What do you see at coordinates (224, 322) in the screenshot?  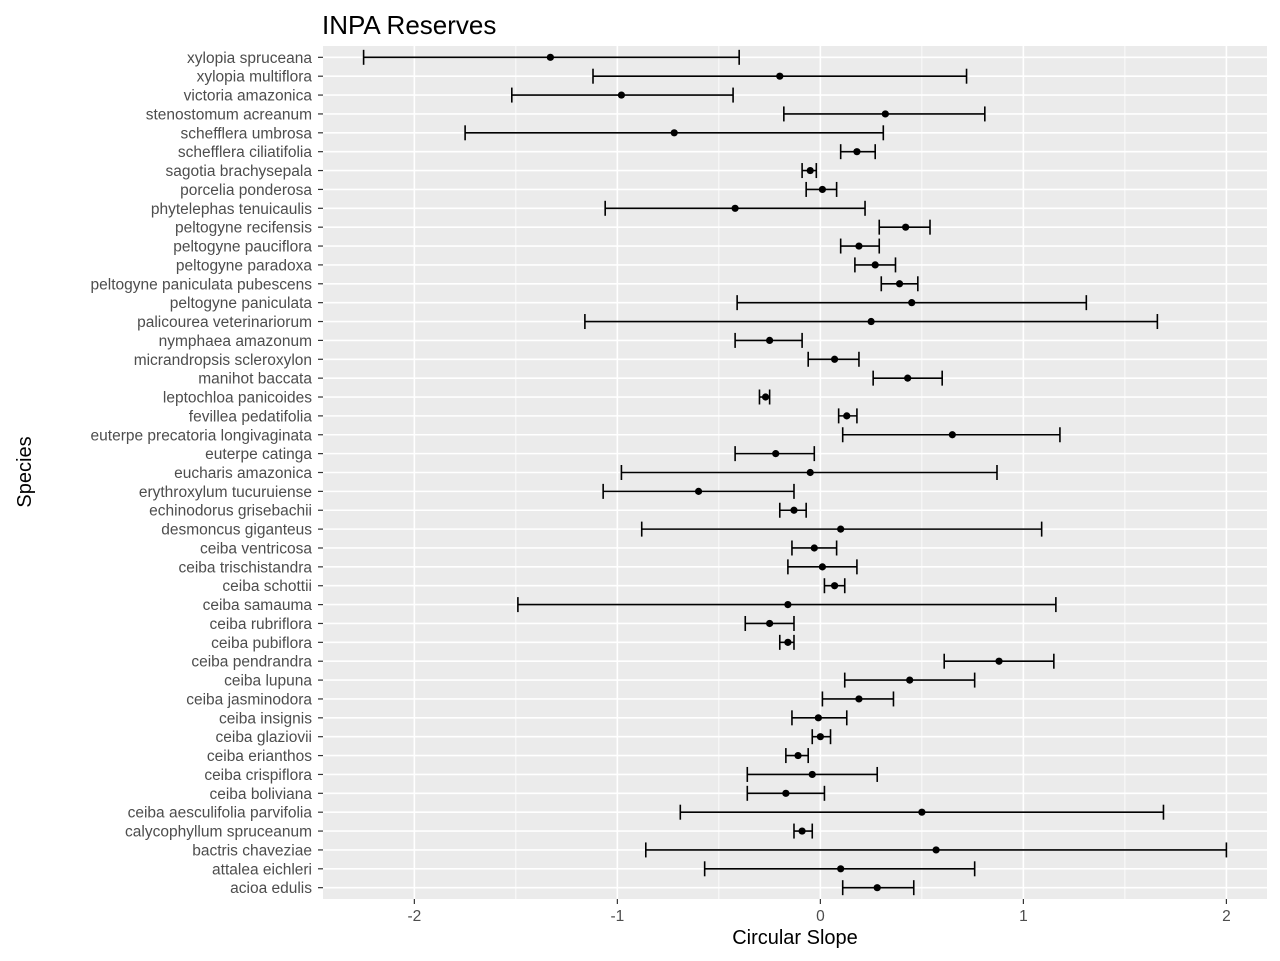 I see `y-tick-label: palicourea veterinariorum` at bounding box center [224, 322].